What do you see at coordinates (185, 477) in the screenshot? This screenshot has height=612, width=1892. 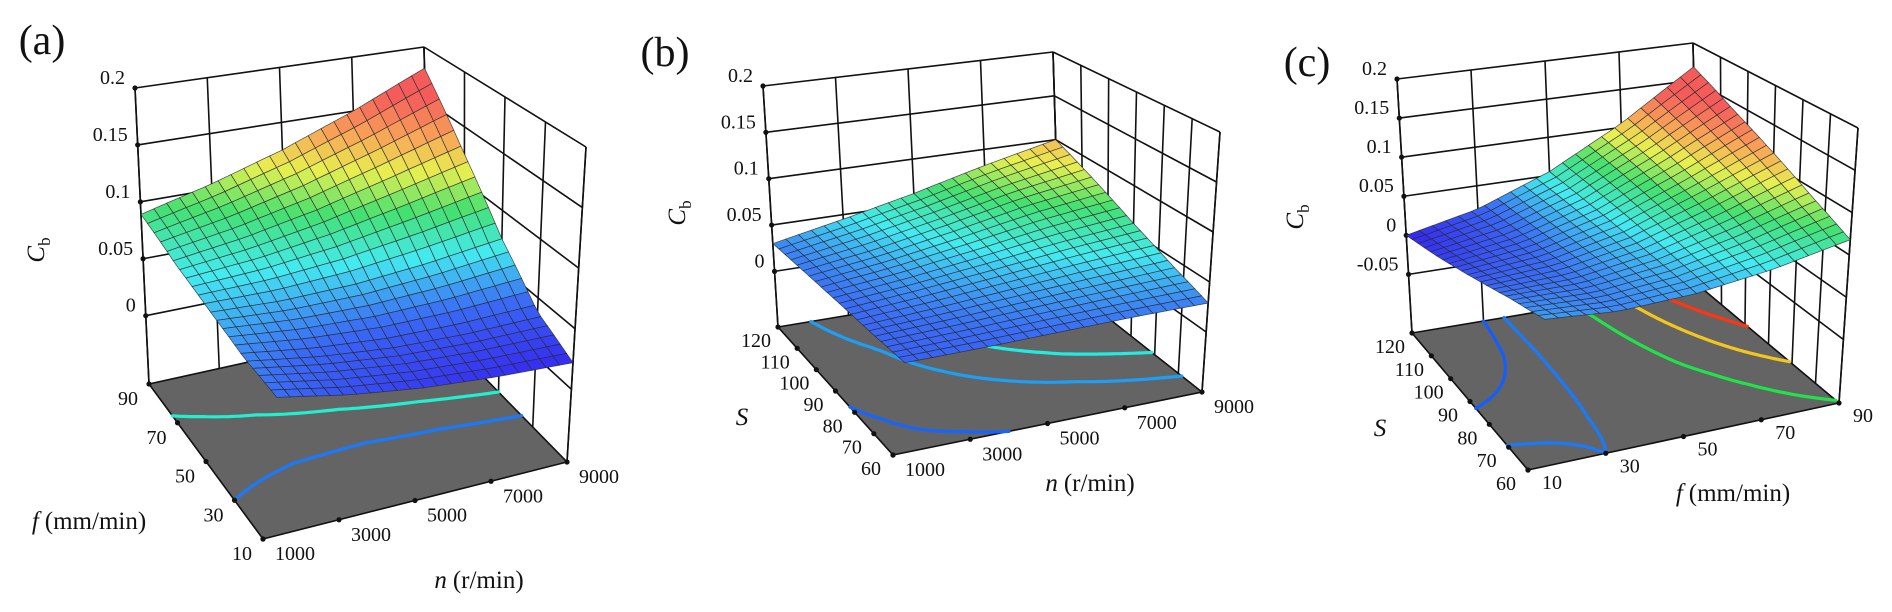 I see `y-tick-label: 50` at bounding box center [185, 477].